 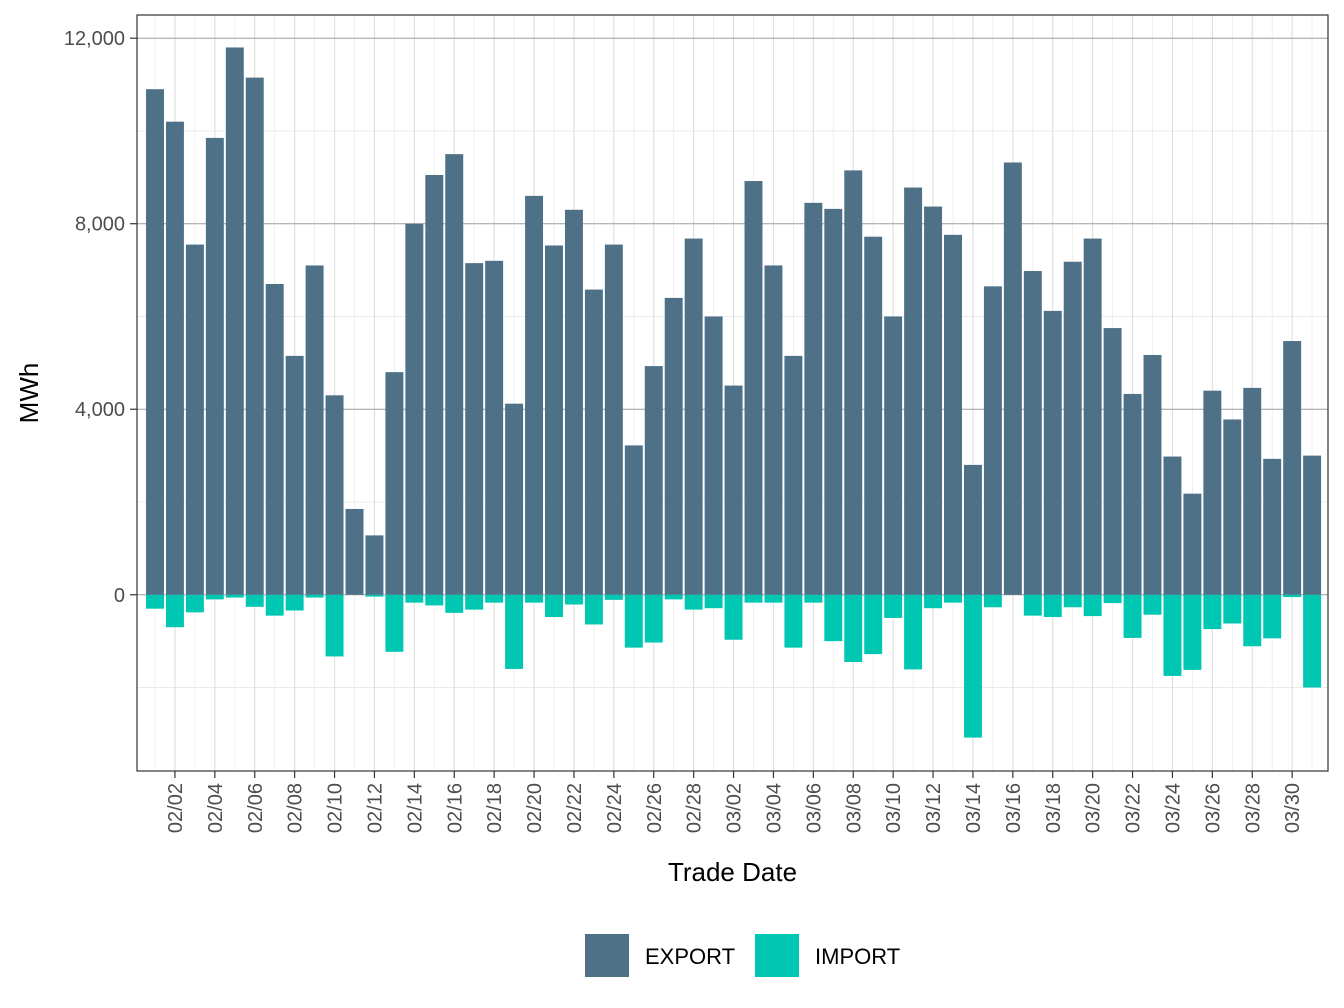 I want to click on x-tick-label: 02/14, so click(x=415, y=808).